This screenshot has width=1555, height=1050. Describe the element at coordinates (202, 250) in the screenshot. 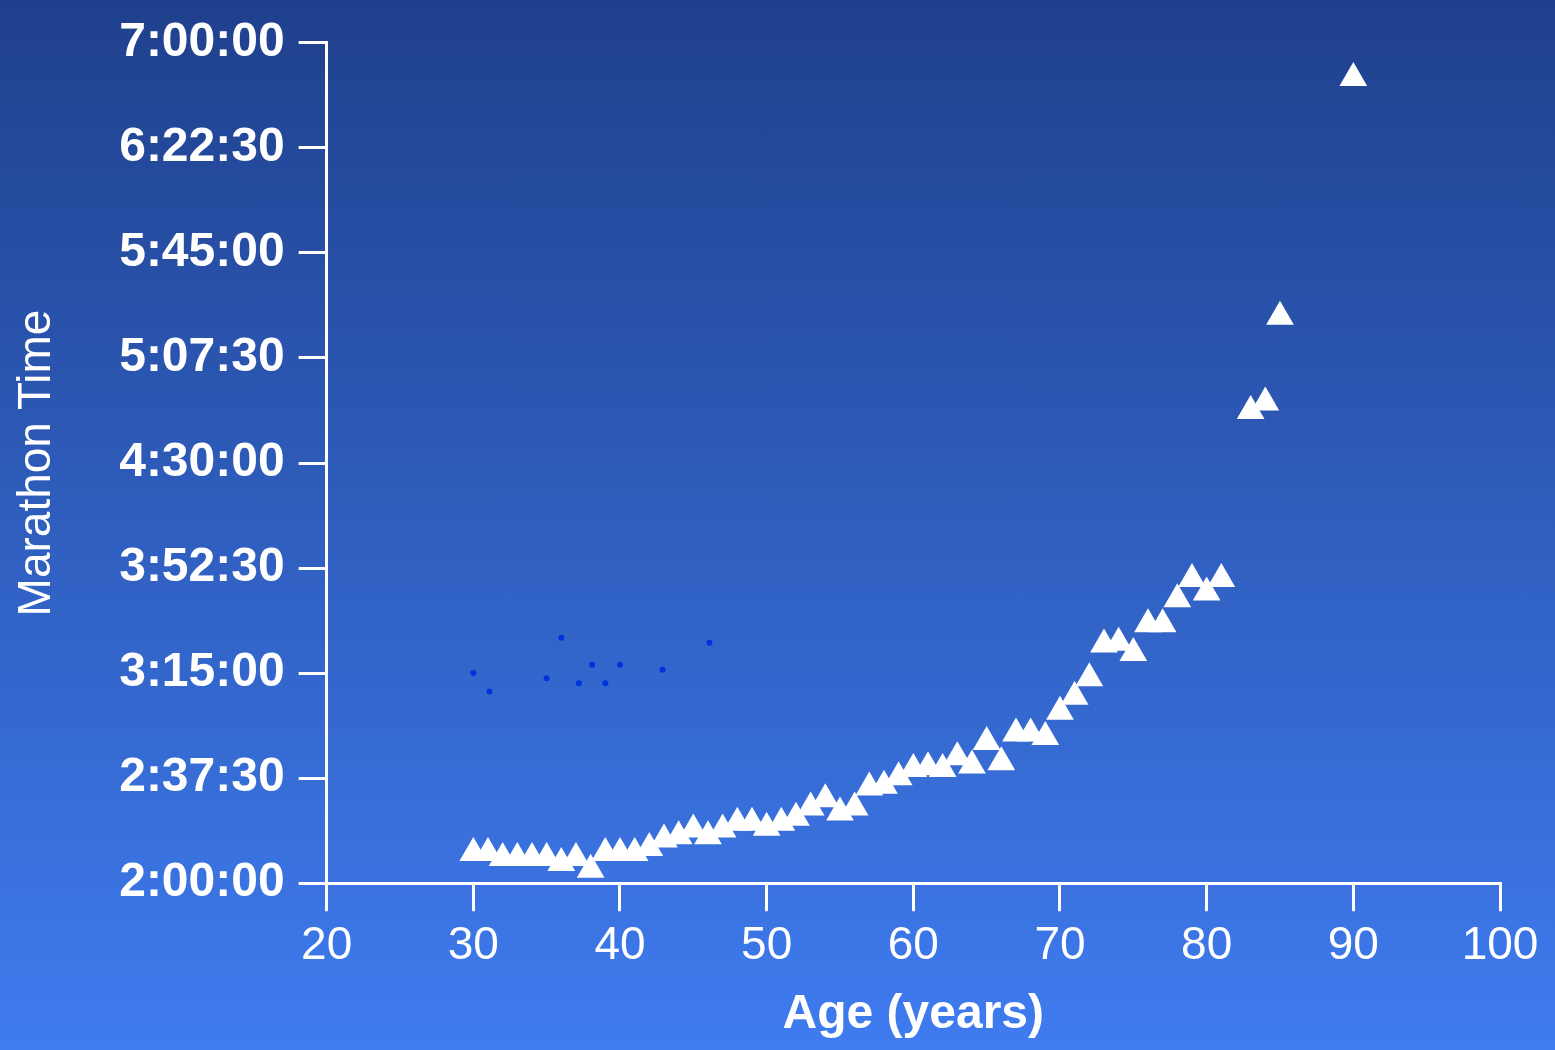

I see `y-tick-label: 5:45:00` at that location.